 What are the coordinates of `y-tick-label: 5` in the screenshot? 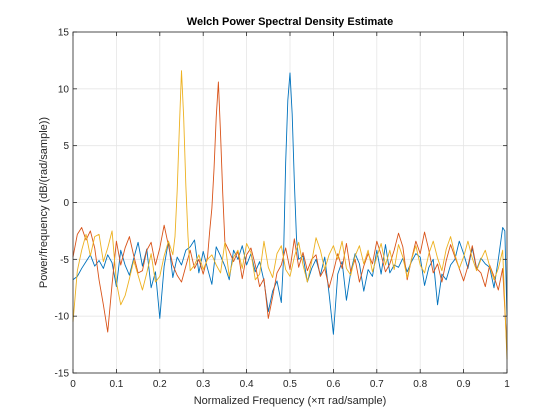 It's located at (66, 146).